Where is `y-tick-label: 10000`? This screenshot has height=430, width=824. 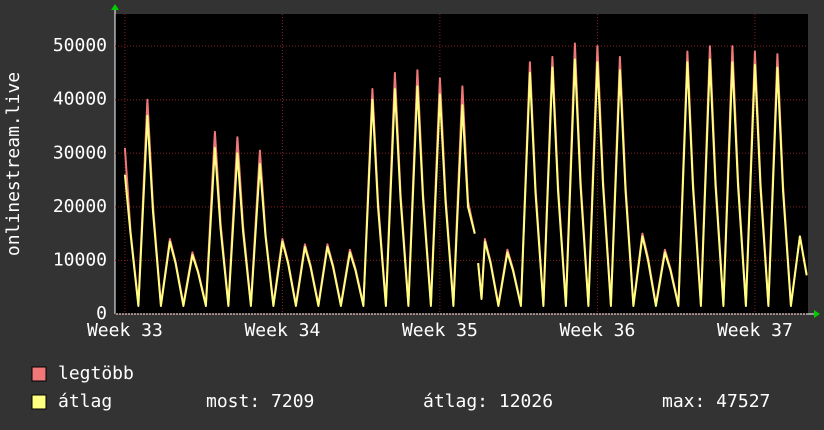 y-tick-label: 10000 is located at coordinates (80, 259).